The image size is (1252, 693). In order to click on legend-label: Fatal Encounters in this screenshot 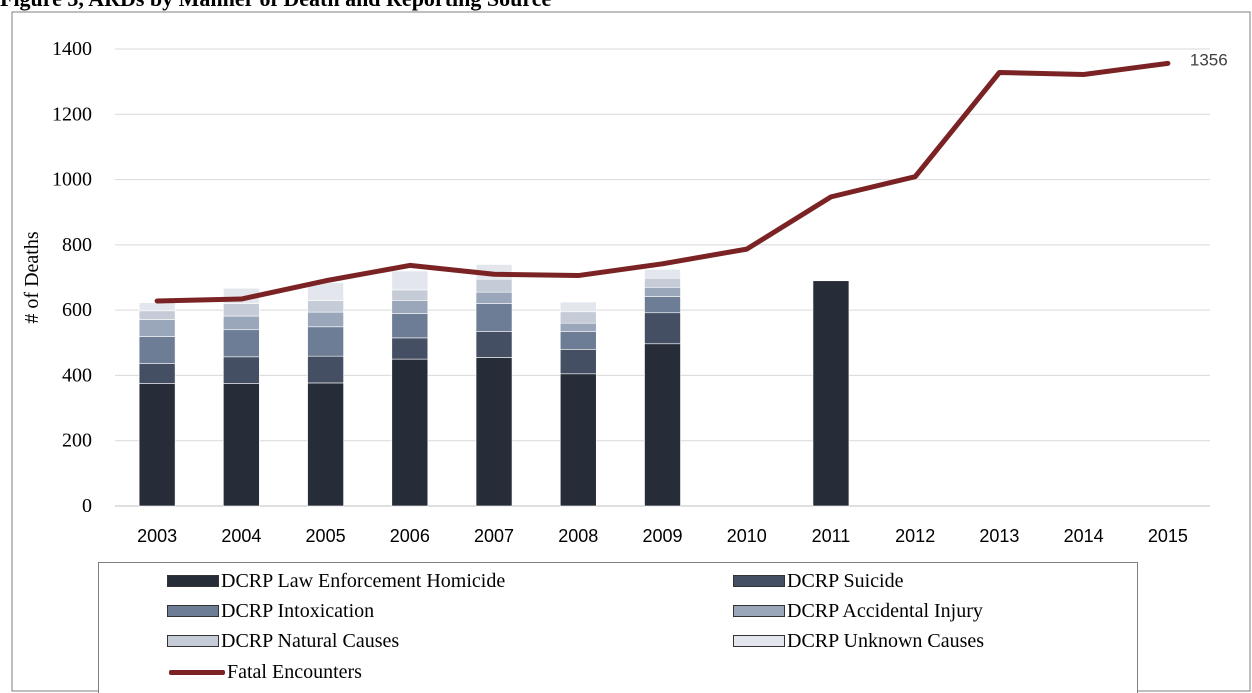, I will do `click(294, 671)`.